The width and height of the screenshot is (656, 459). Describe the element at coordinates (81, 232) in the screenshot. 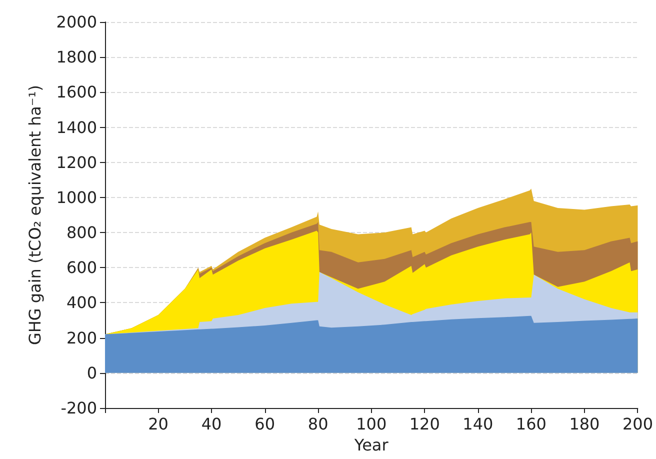

I see `y-tick-label: 800` at that location.